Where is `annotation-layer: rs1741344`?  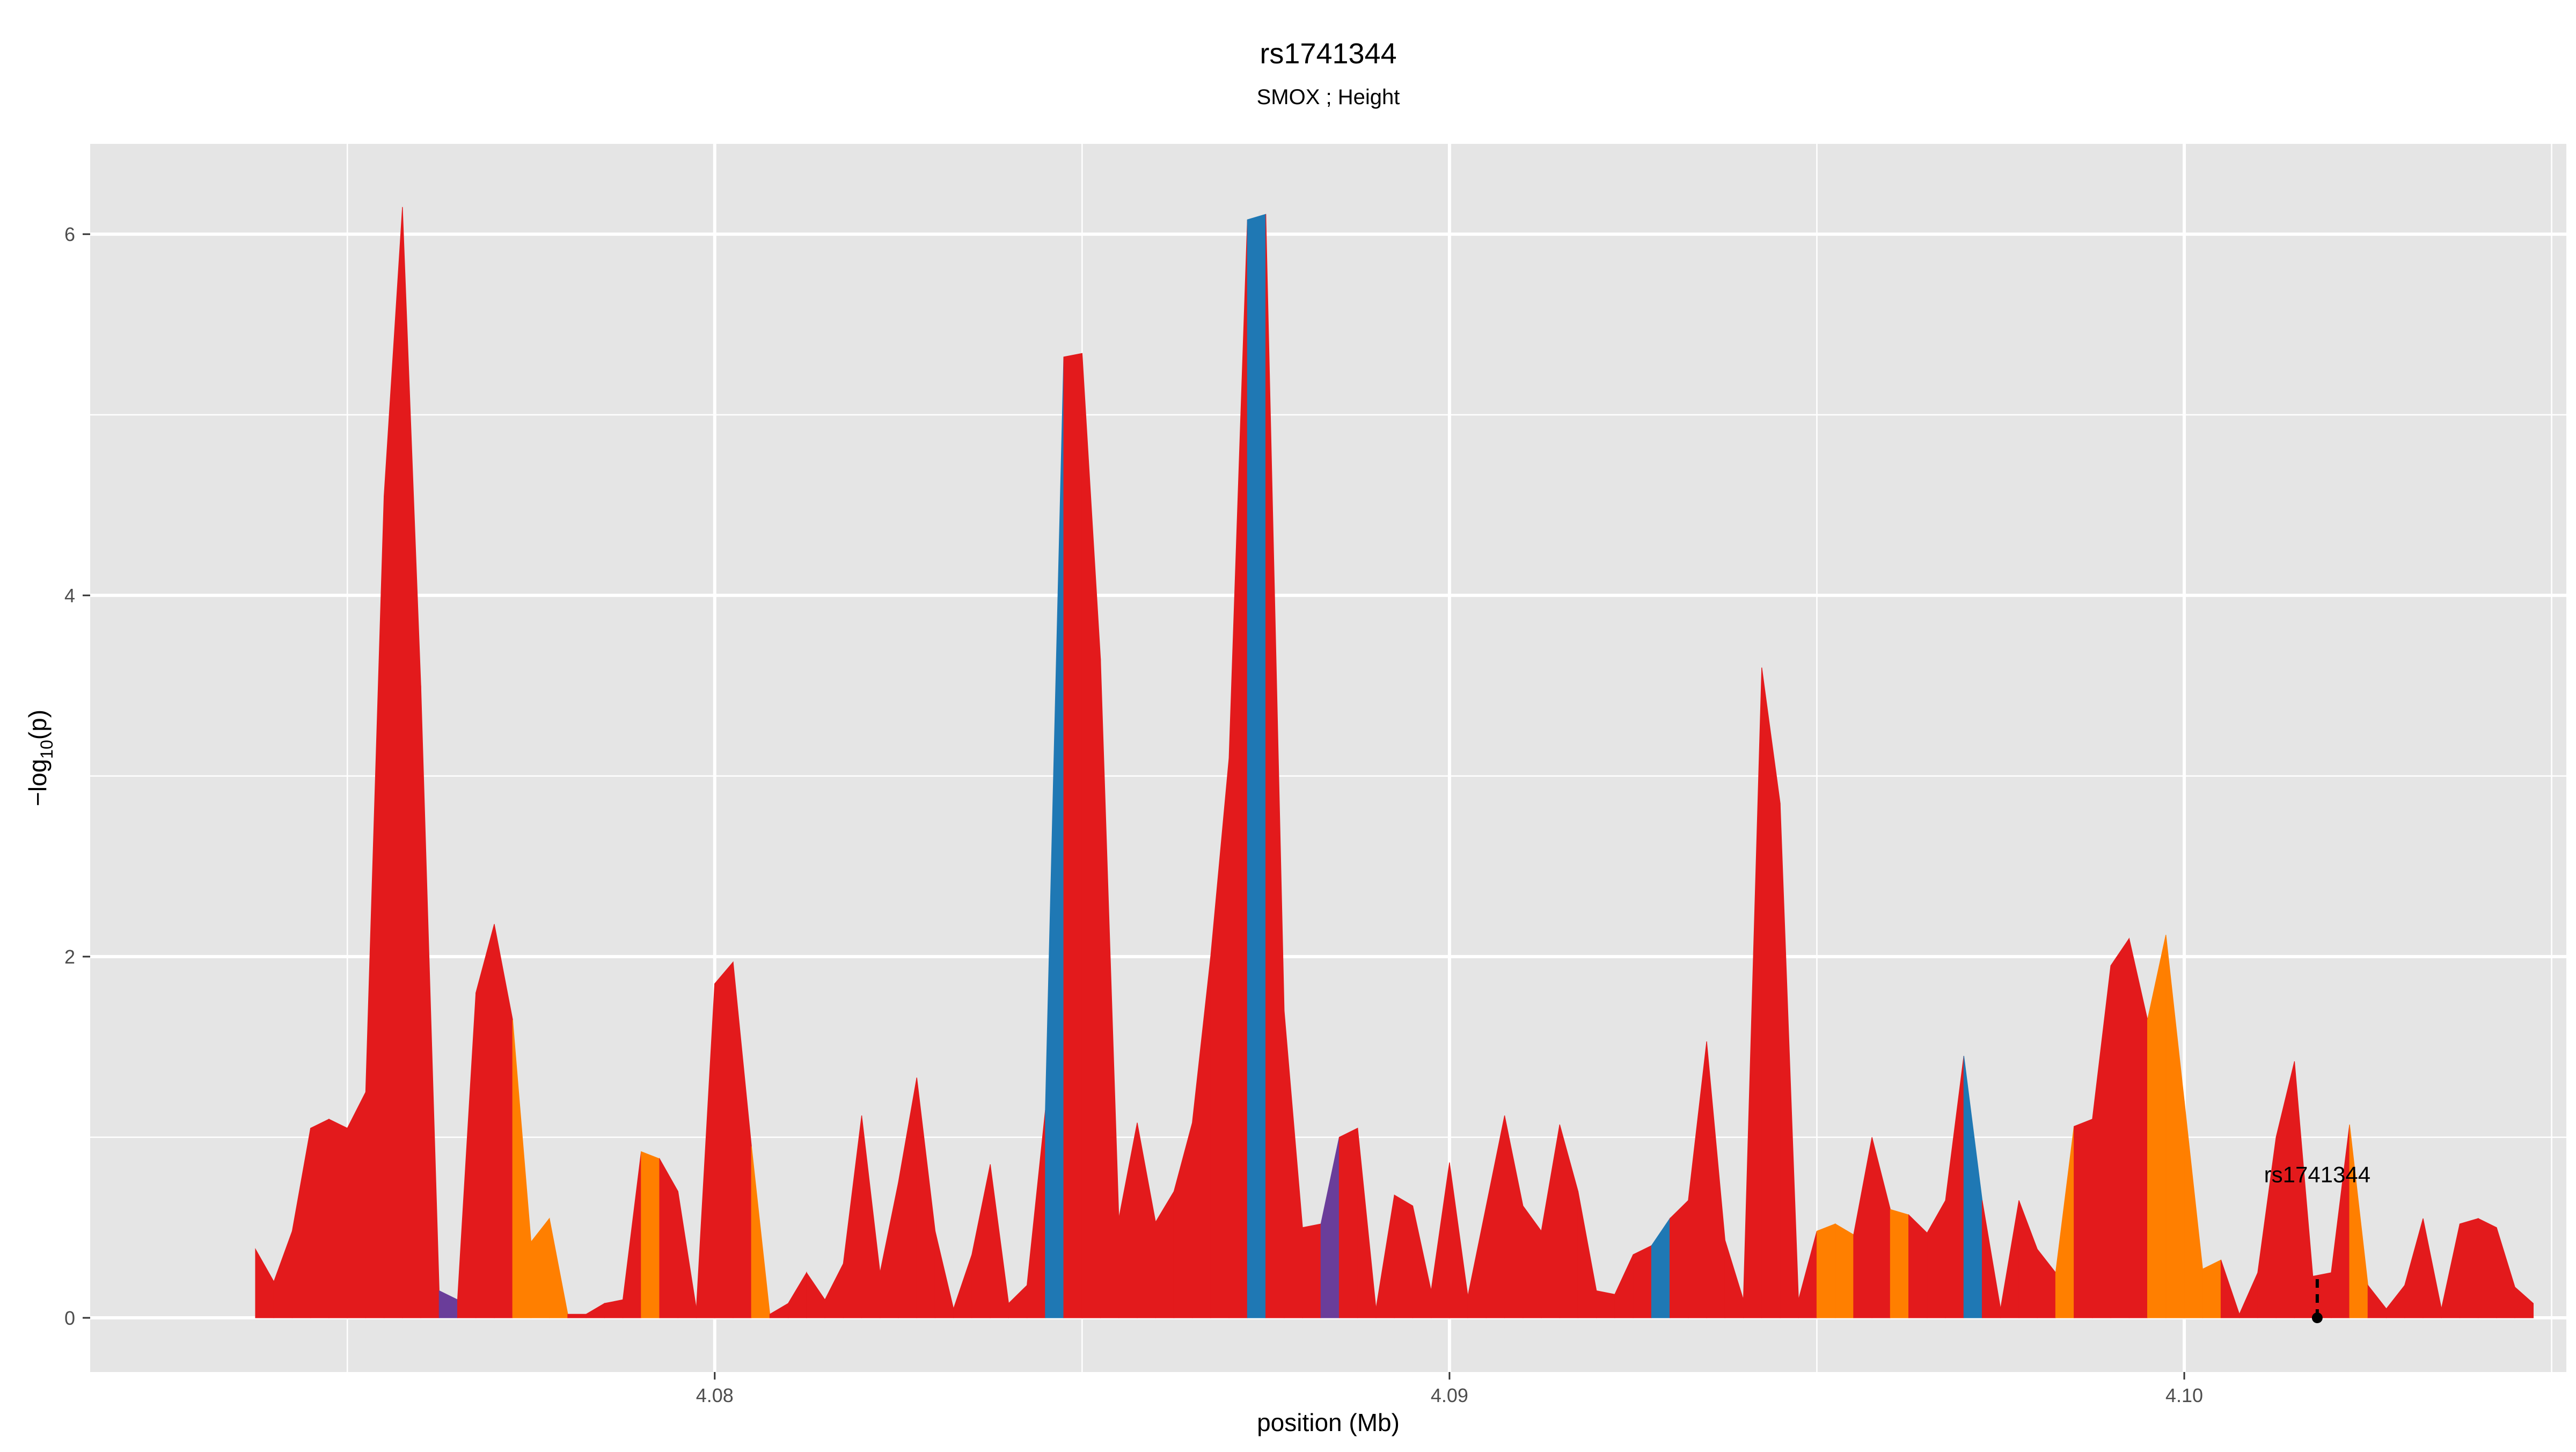
annotation-layer: rs1741344 is located at coordinates (2317, 1243).